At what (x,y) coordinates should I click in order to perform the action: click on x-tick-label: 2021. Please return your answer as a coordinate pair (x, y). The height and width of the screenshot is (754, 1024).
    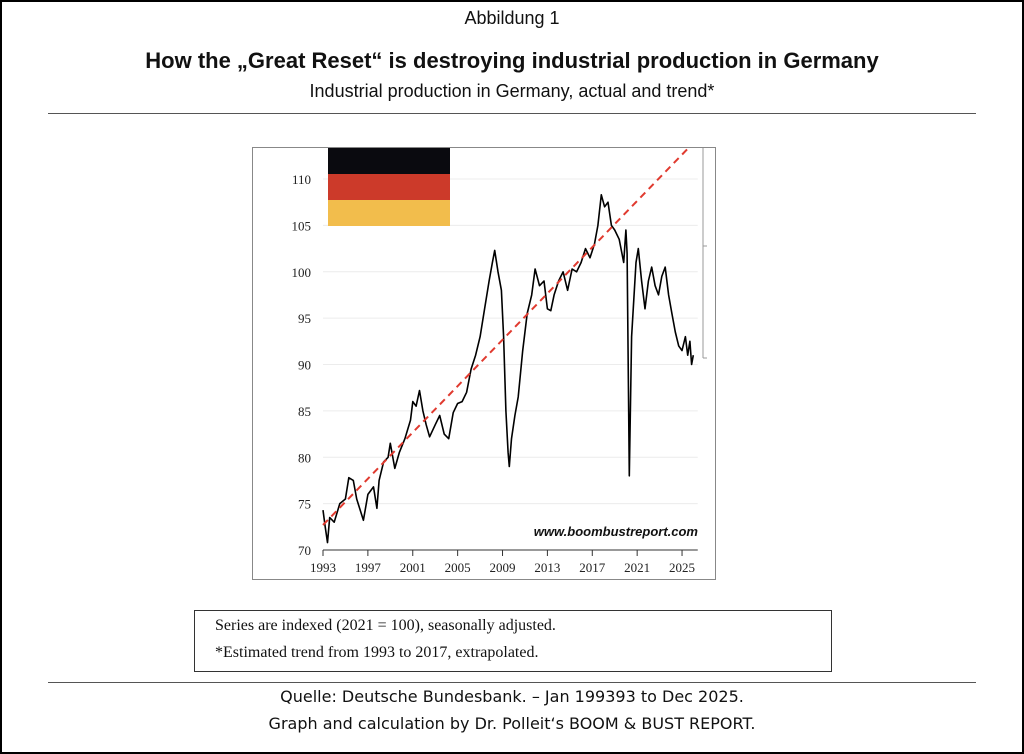
    Looking at the image, I should click on (637, 567).